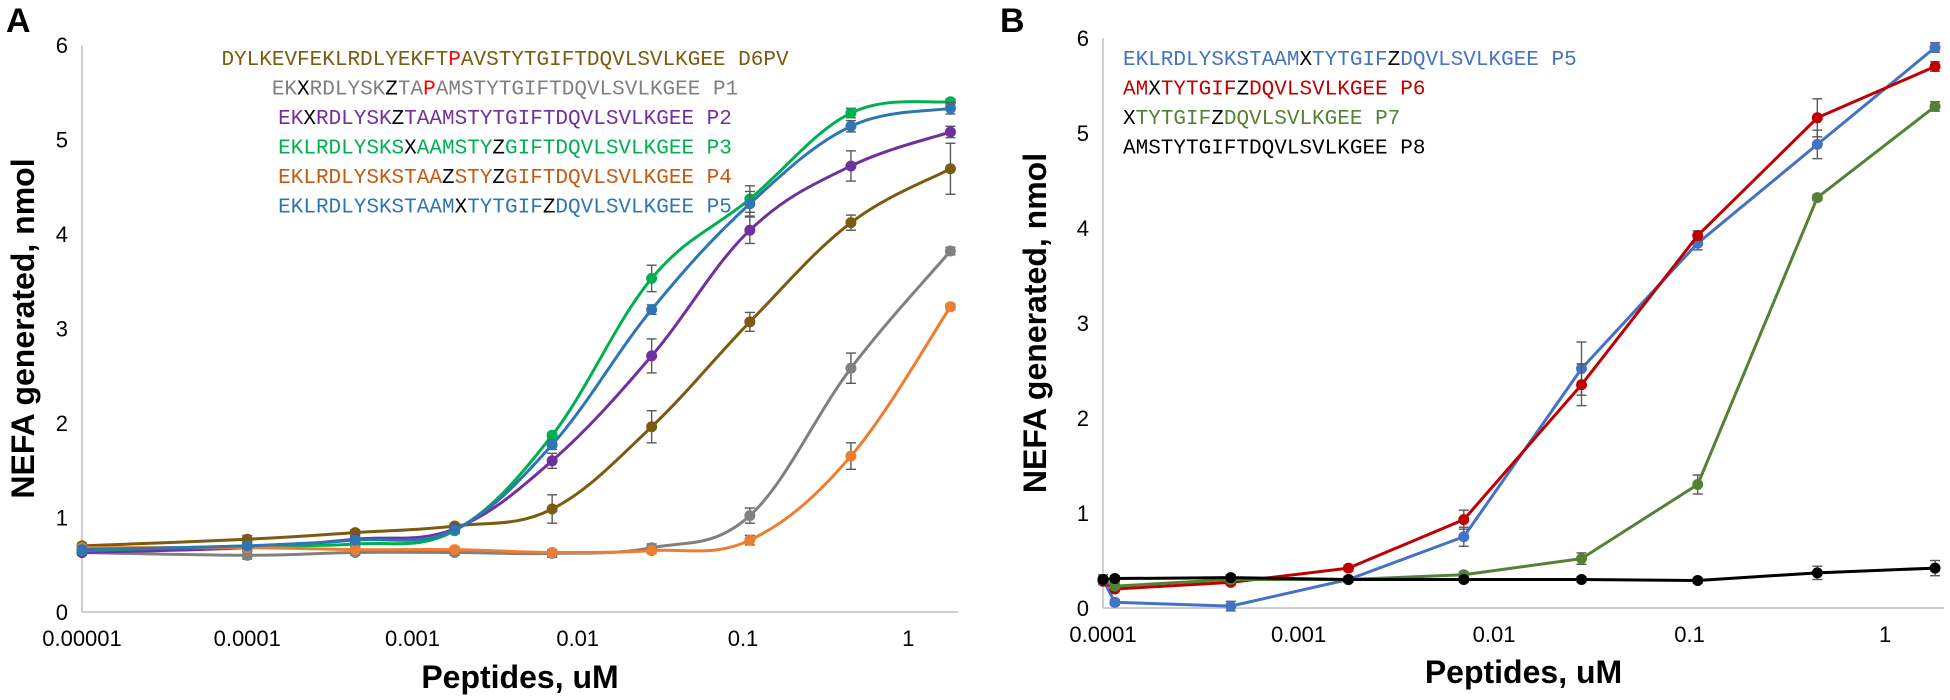  I want to click on x-tick-label: 0.0001, so click(1102, 634).